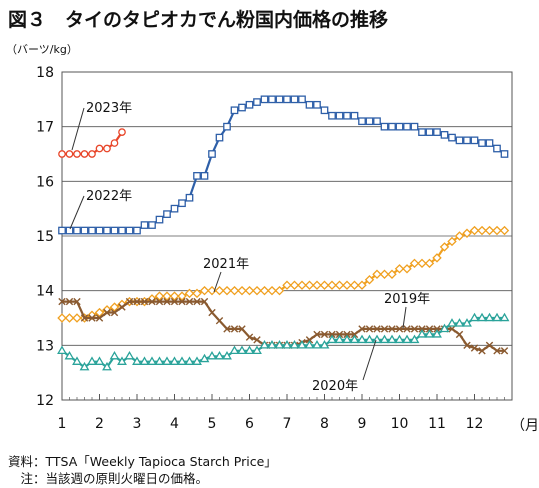  Describe the element at coordinates (335, 386) in the screenshot. I see `series-label: 2020年` at that location.